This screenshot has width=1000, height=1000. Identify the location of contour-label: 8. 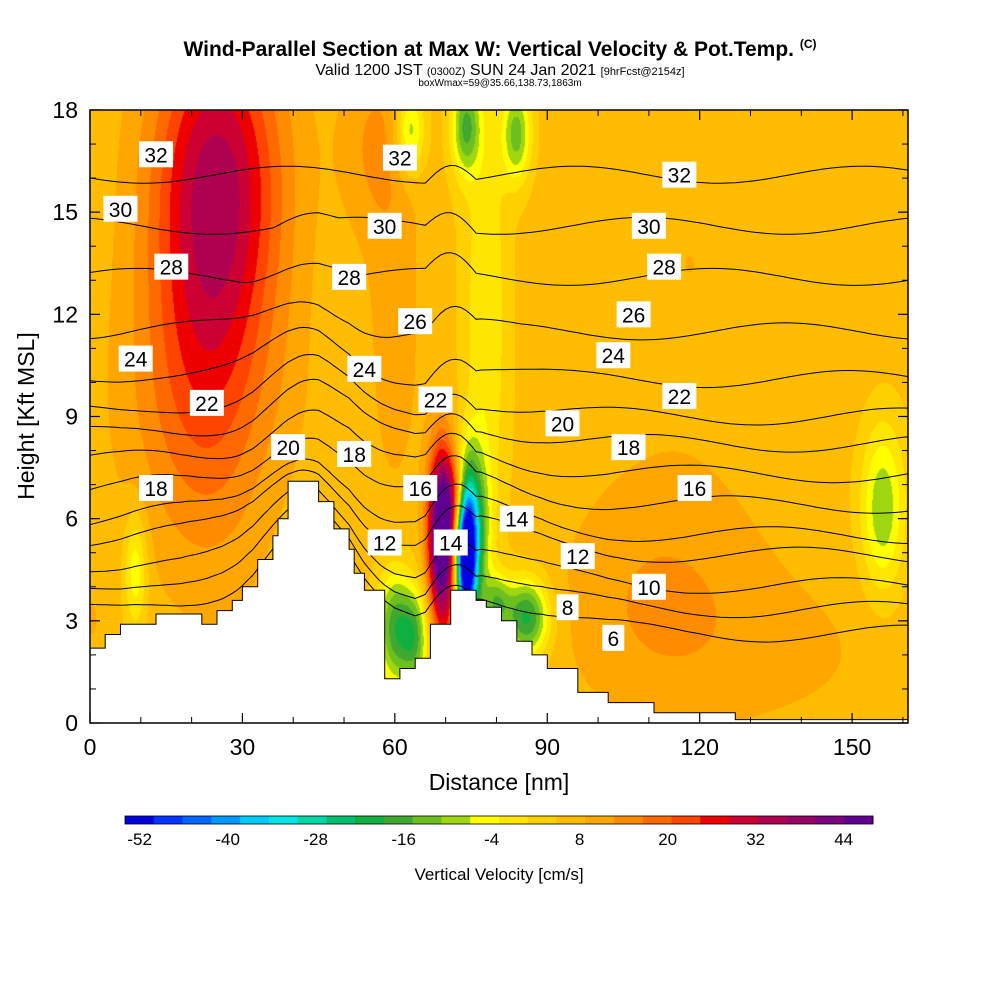
(568, 608).